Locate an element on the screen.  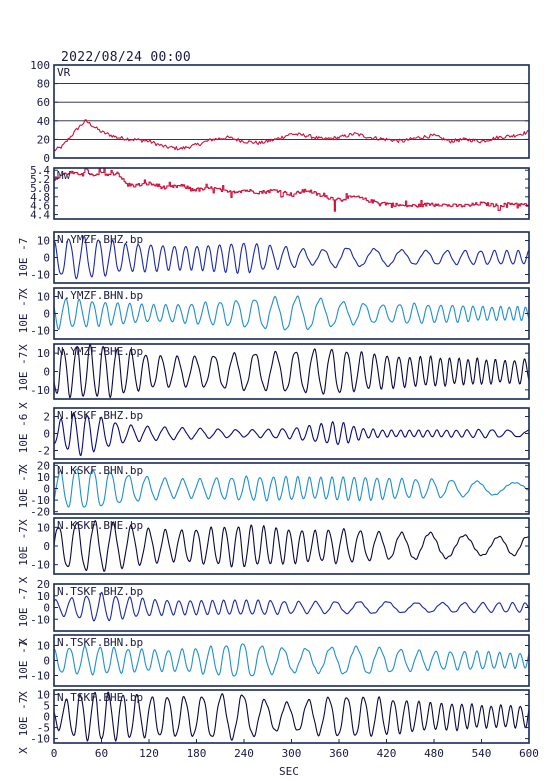
y-tick-label: 100 is located at coordinates (40, 65).